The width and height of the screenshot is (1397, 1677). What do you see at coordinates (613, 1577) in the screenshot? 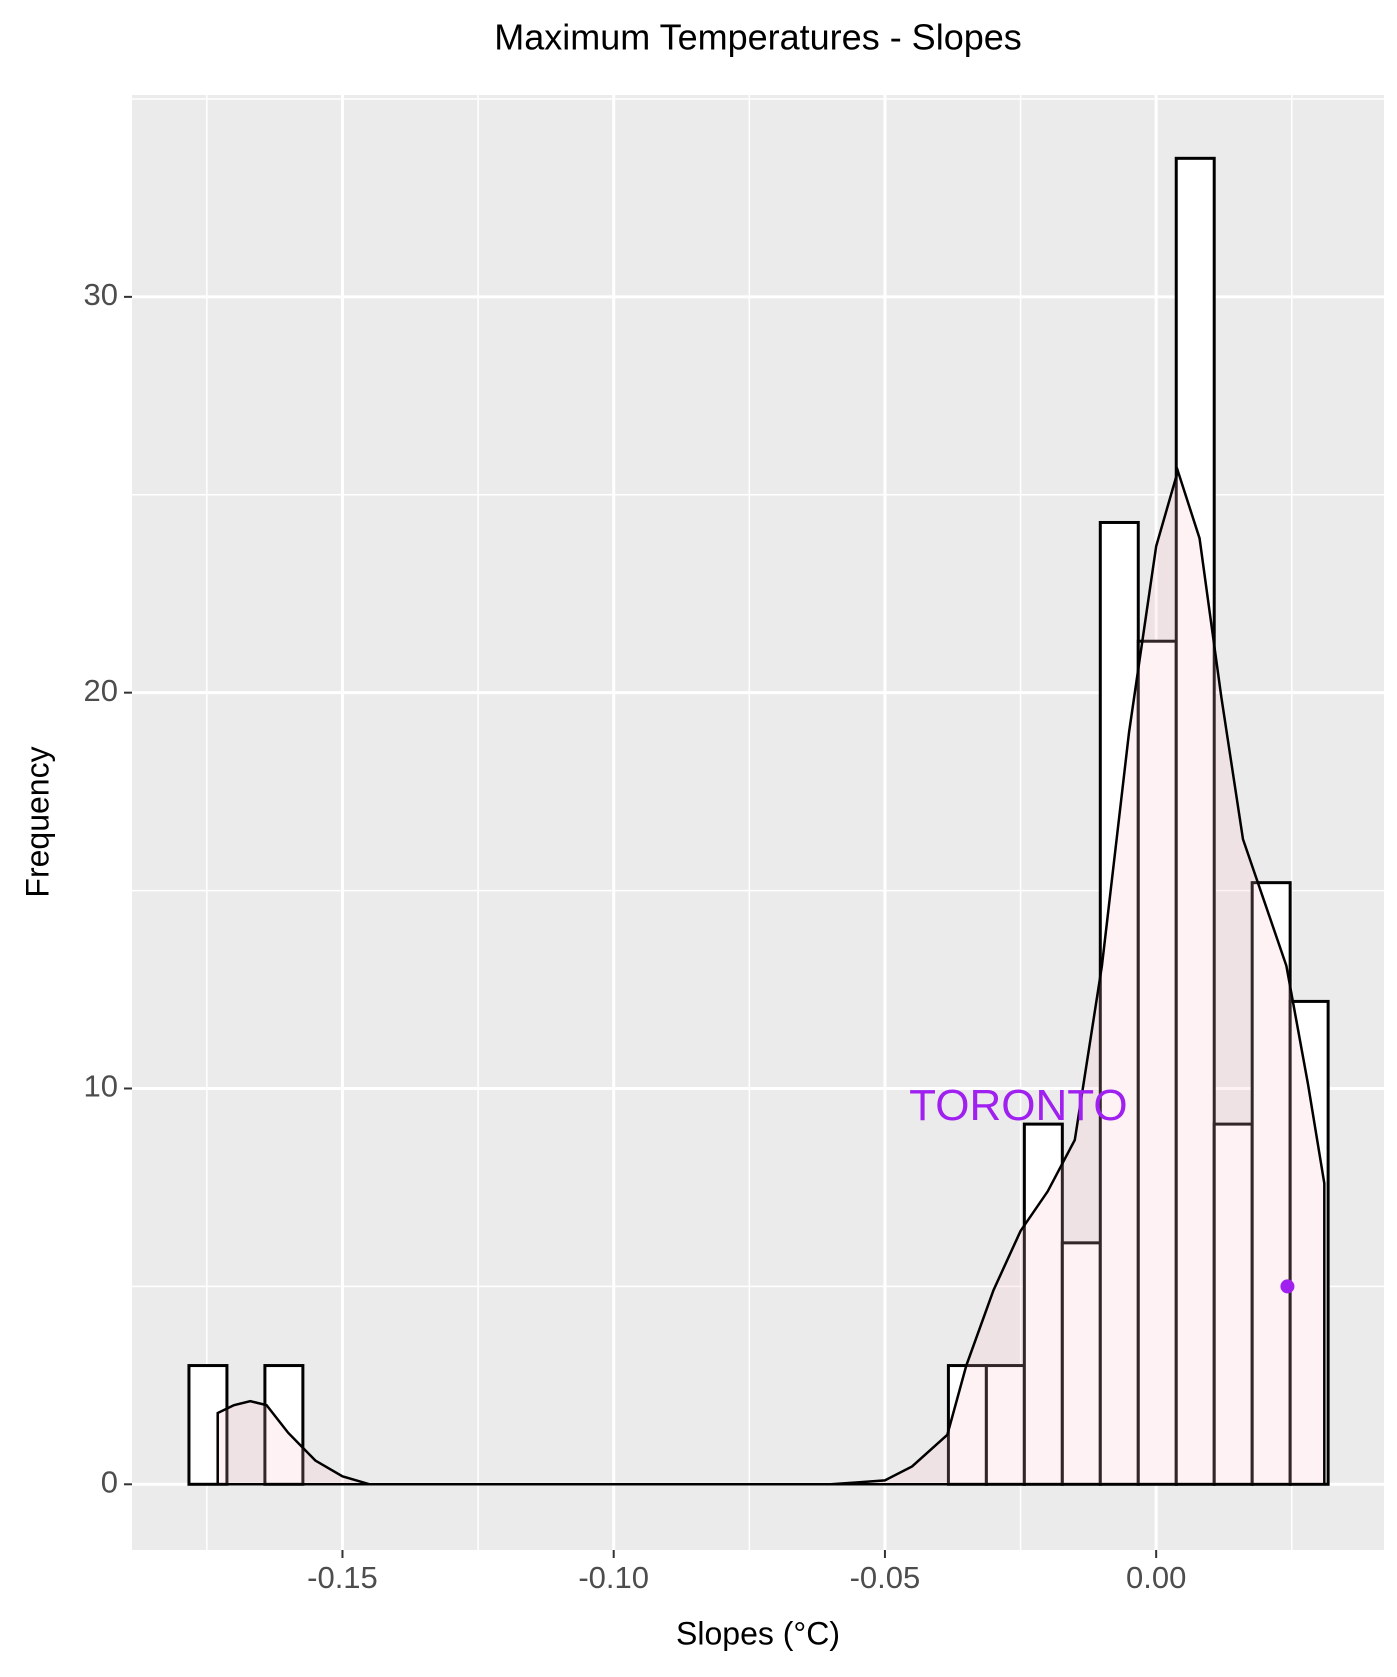
I see `x-tick-label: -0.10` at bounding box center [613, 1577].